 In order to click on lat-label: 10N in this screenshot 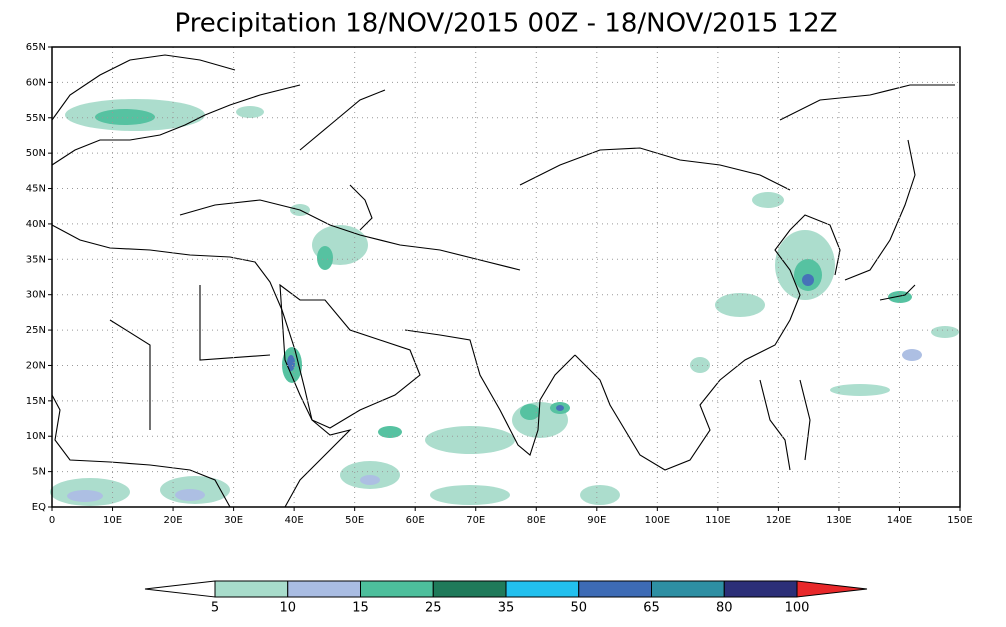, I will do `click(36, 436)`.